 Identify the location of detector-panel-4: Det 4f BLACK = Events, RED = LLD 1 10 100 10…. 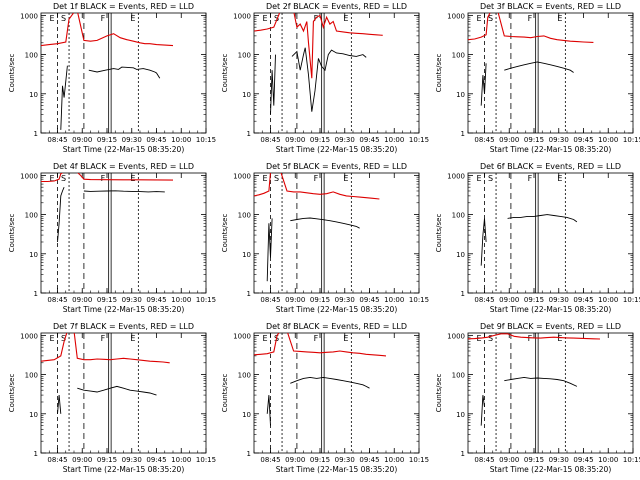
(108, 240).